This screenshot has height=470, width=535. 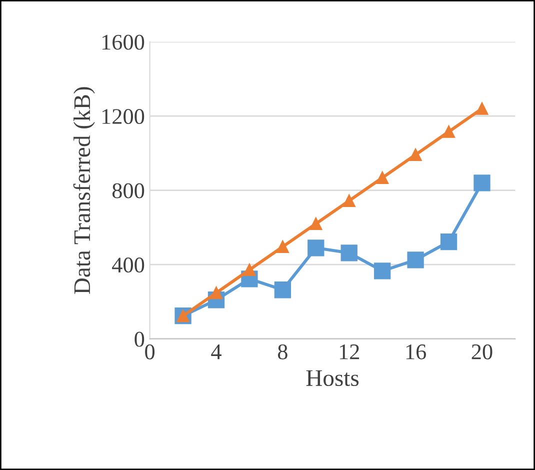 I want to click on y-tick-label: 400, so click(x=128, y=265).